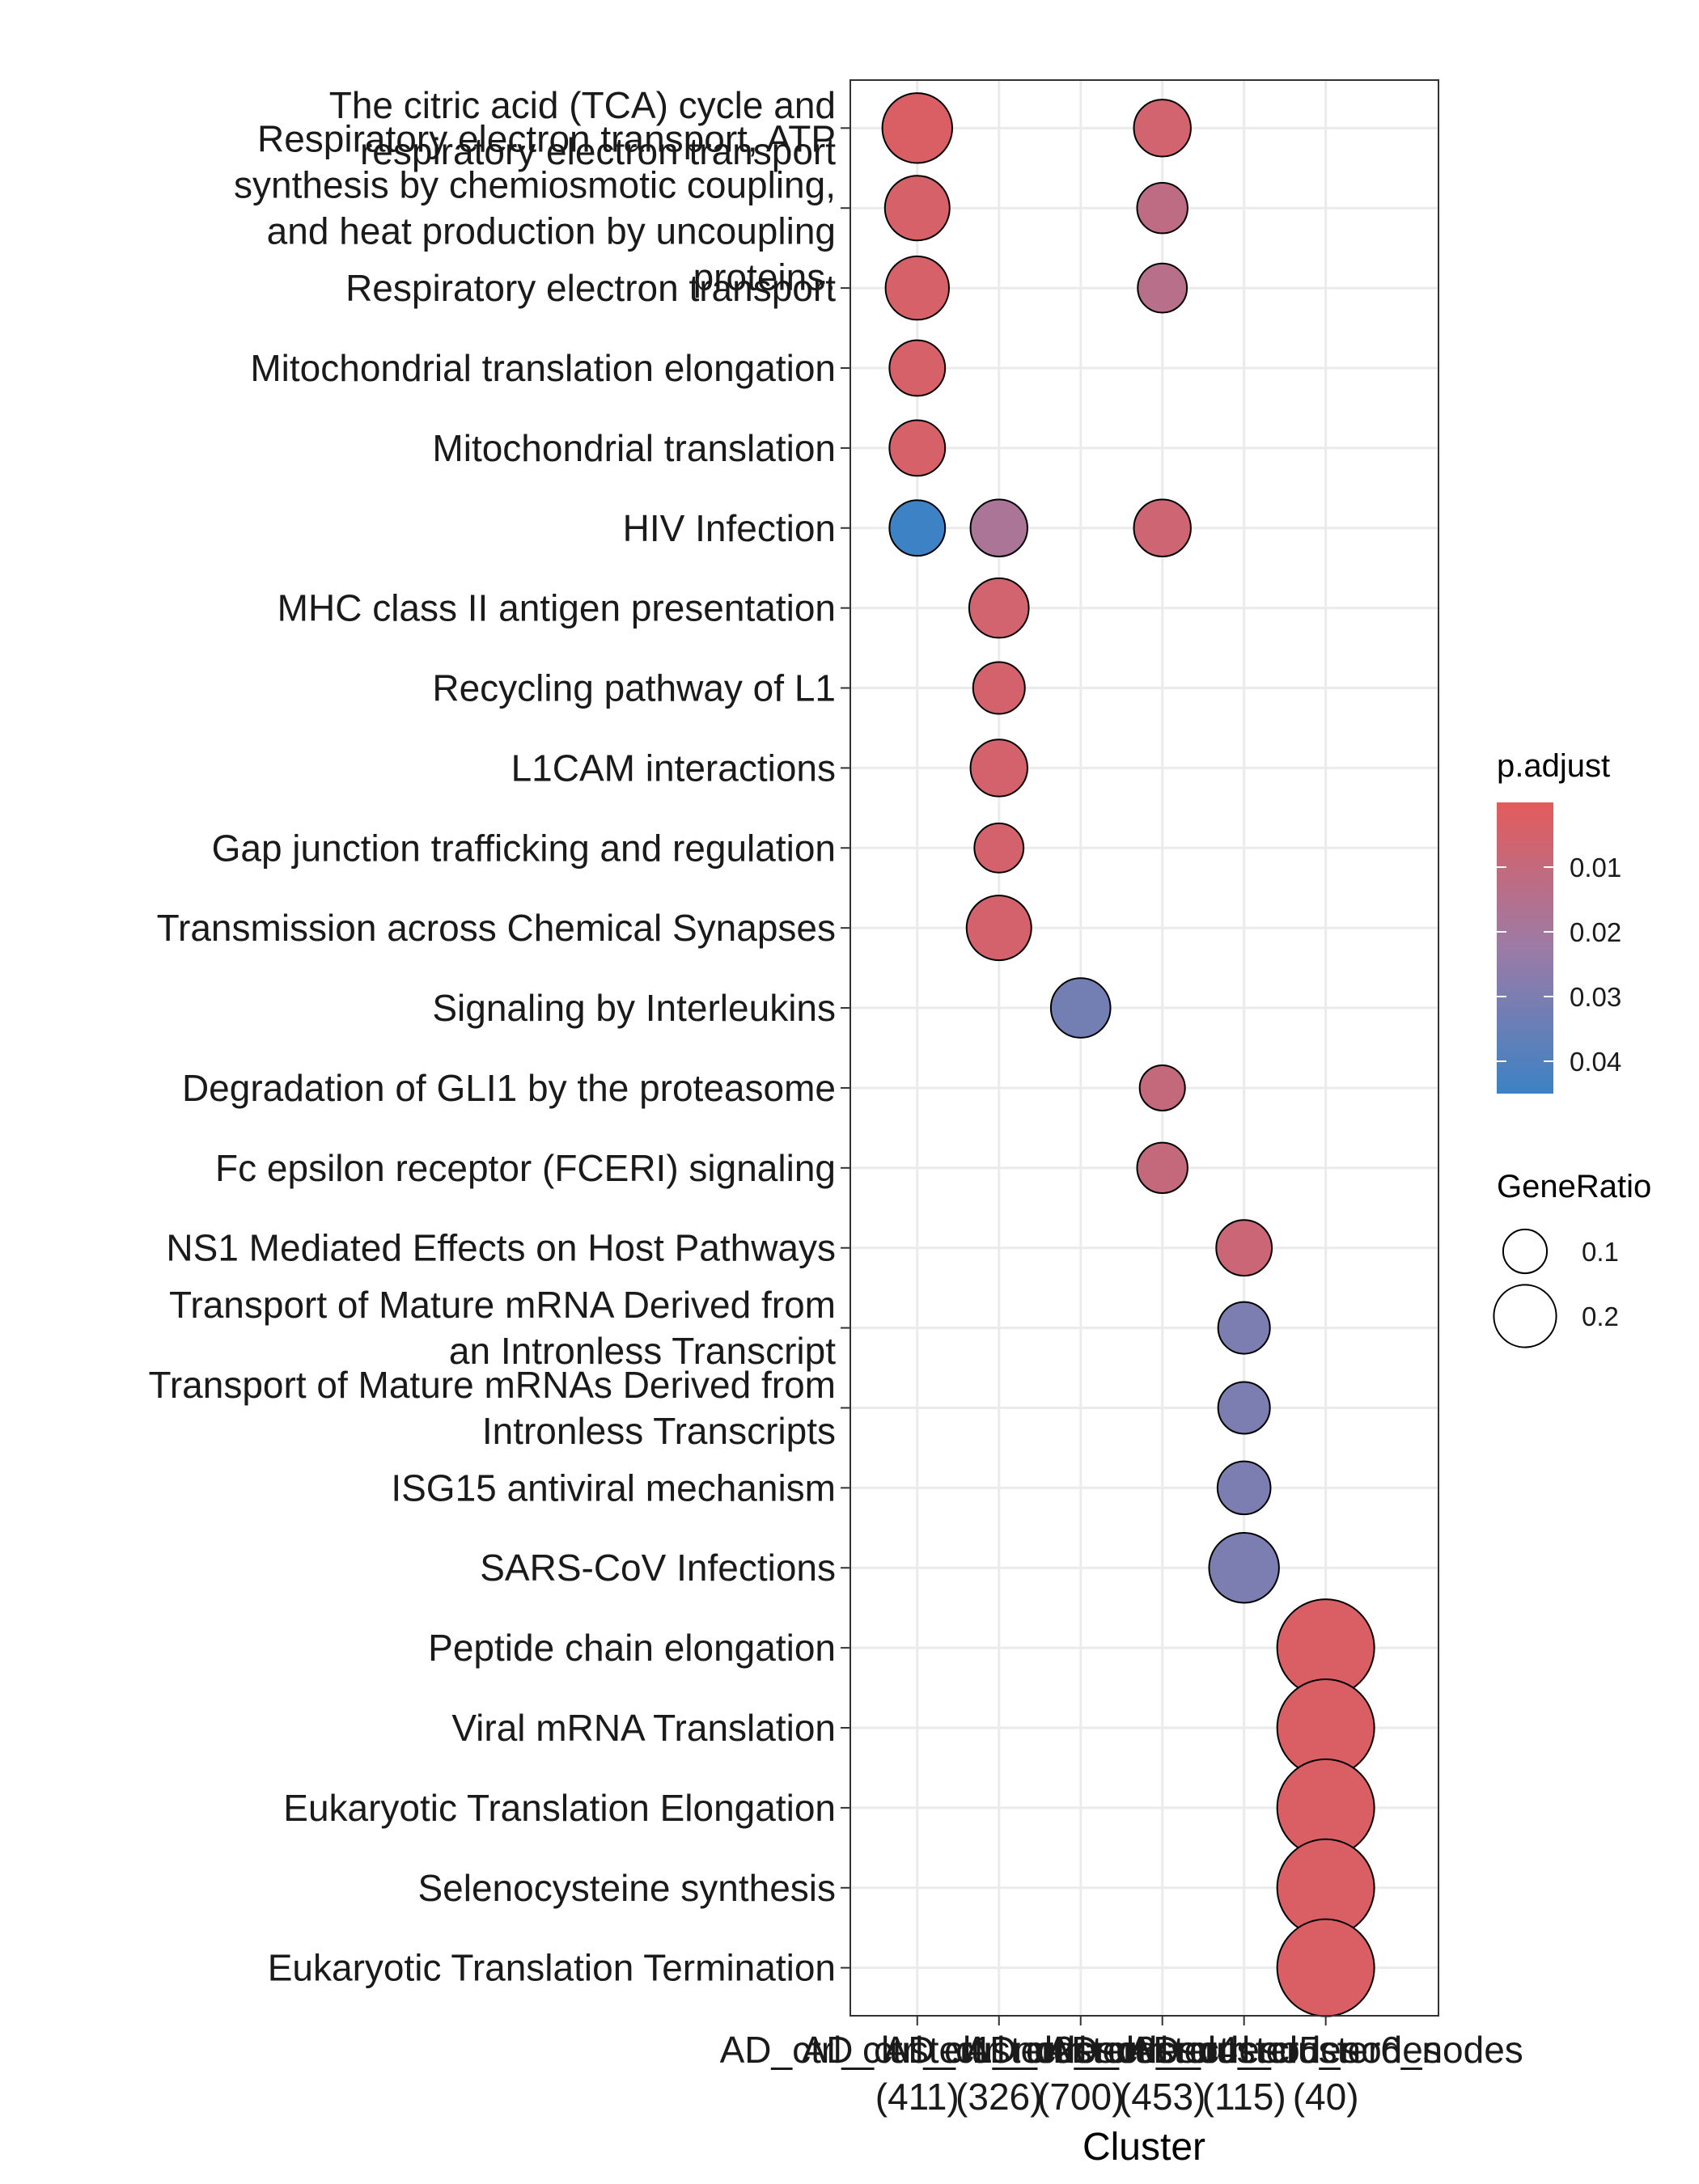  What do you see at coordinates (658, 1568) in the screenshot?
I see `y-tick-label: SARS-CoV Infections` at bounding box center [658, 1568].